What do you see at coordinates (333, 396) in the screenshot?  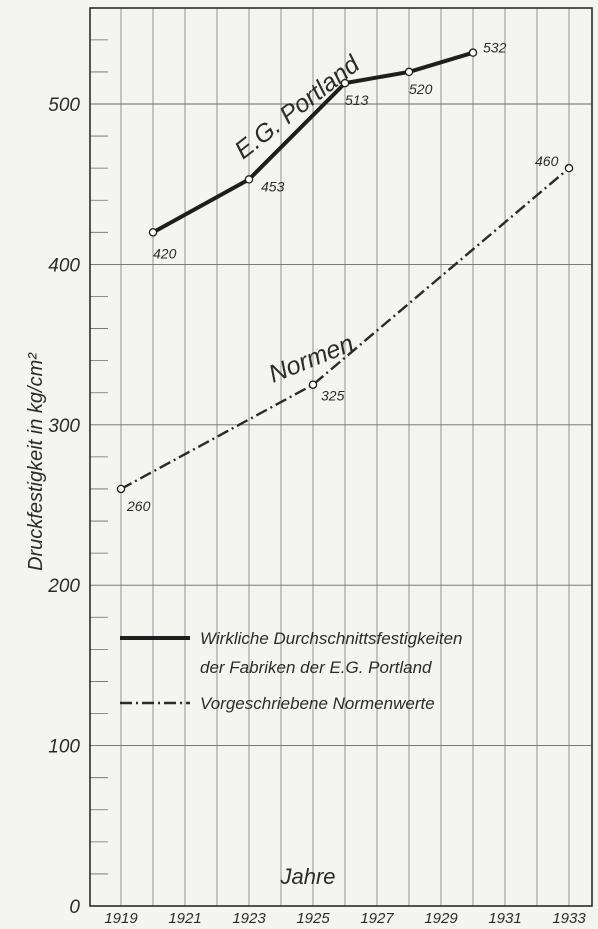 I see `data-label: 325` at bounding box center [333, 396].